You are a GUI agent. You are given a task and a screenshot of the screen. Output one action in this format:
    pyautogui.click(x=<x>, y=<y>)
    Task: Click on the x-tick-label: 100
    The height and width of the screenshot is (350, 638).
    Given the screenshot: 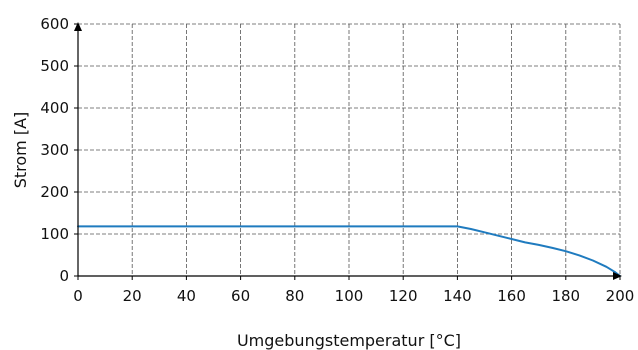 What is the action you would take?
    pyautogui.click(x=349, y=296)
    